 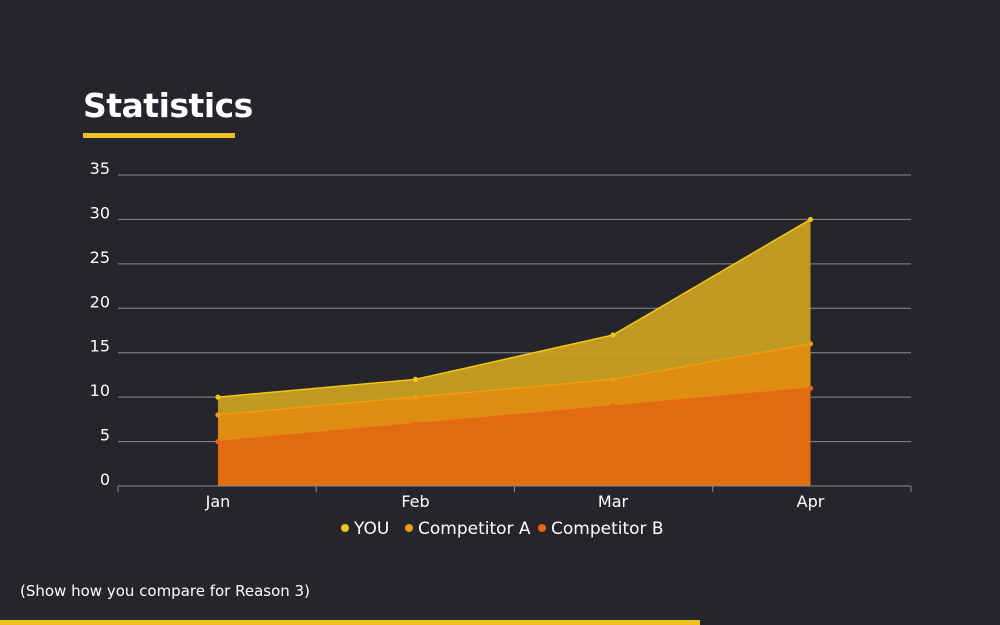 I want to click on y-tick-label: 15, so click(x=100, y=346).